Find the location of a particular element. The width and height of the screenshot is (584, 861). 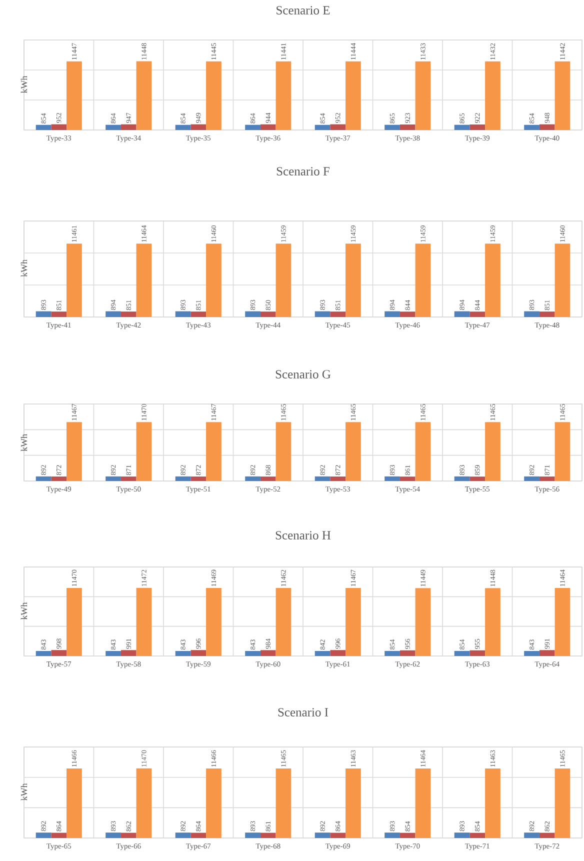

chart-title: Scenario G is located at coordinates (303, 374).